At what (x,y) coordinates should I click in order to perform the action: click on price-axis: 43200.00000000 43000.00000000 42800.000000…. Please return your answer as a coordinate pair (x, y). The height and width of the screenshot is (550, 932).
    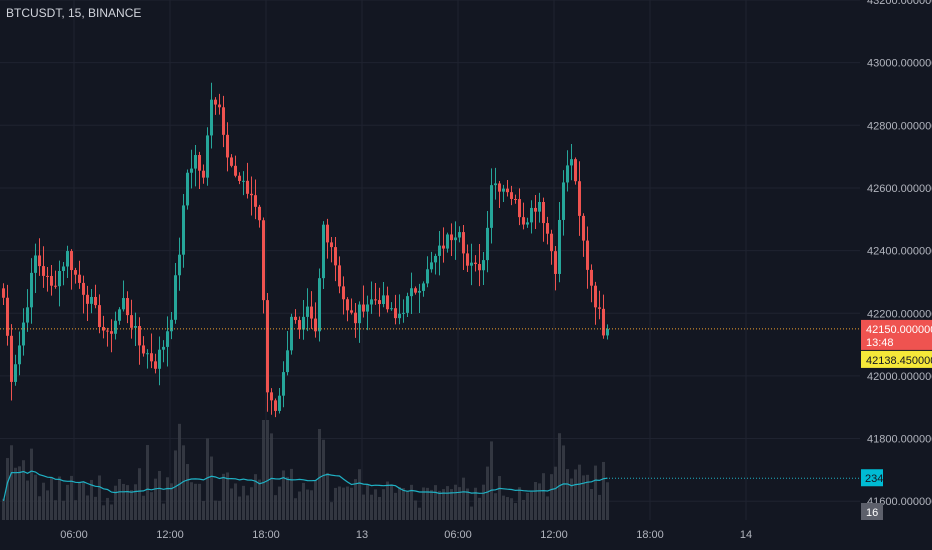
    Looking at the image, I should click on (899, 254).